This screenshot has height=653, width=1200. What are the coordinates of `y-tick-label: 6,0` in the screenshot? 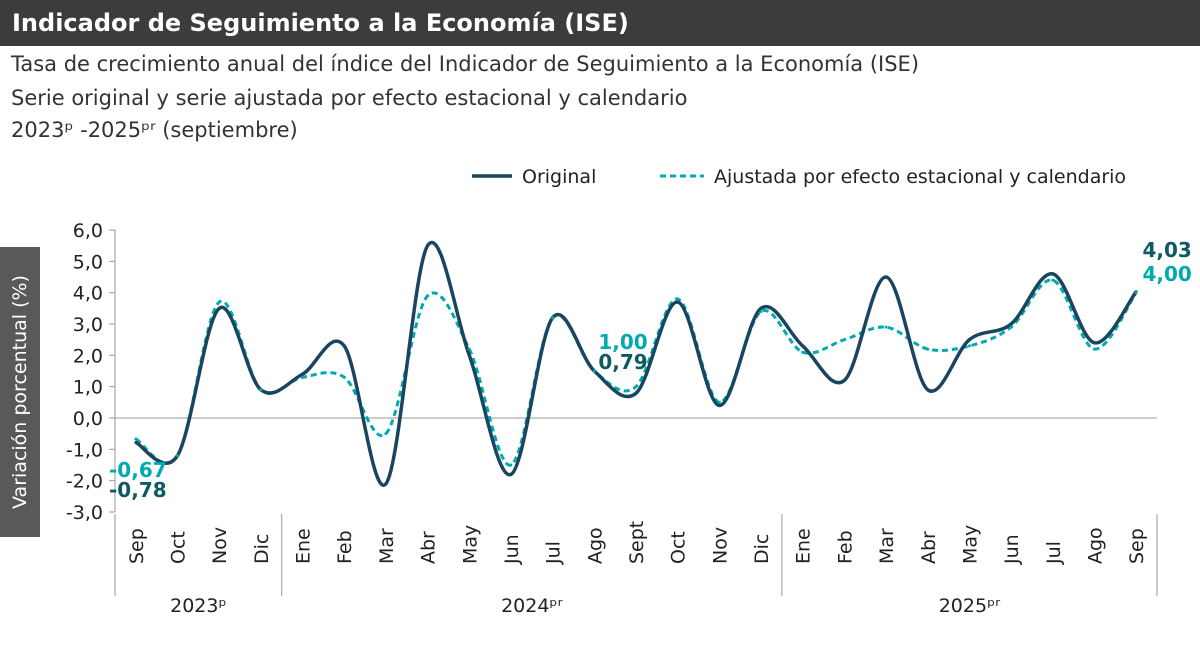 It's located at (88, 231).